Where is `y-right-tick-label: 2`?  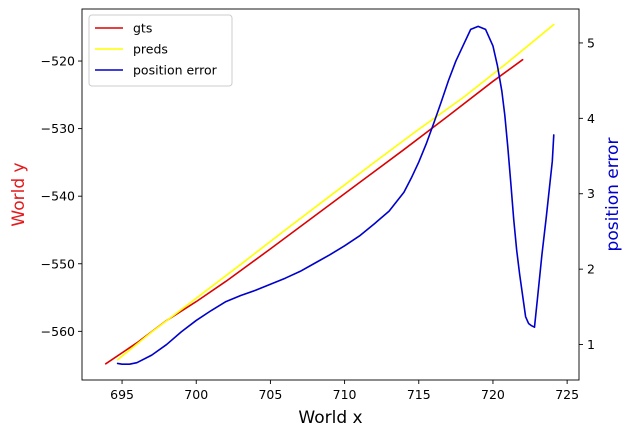
y-right-tick-label: 2 is located at coordinates (591, 269).